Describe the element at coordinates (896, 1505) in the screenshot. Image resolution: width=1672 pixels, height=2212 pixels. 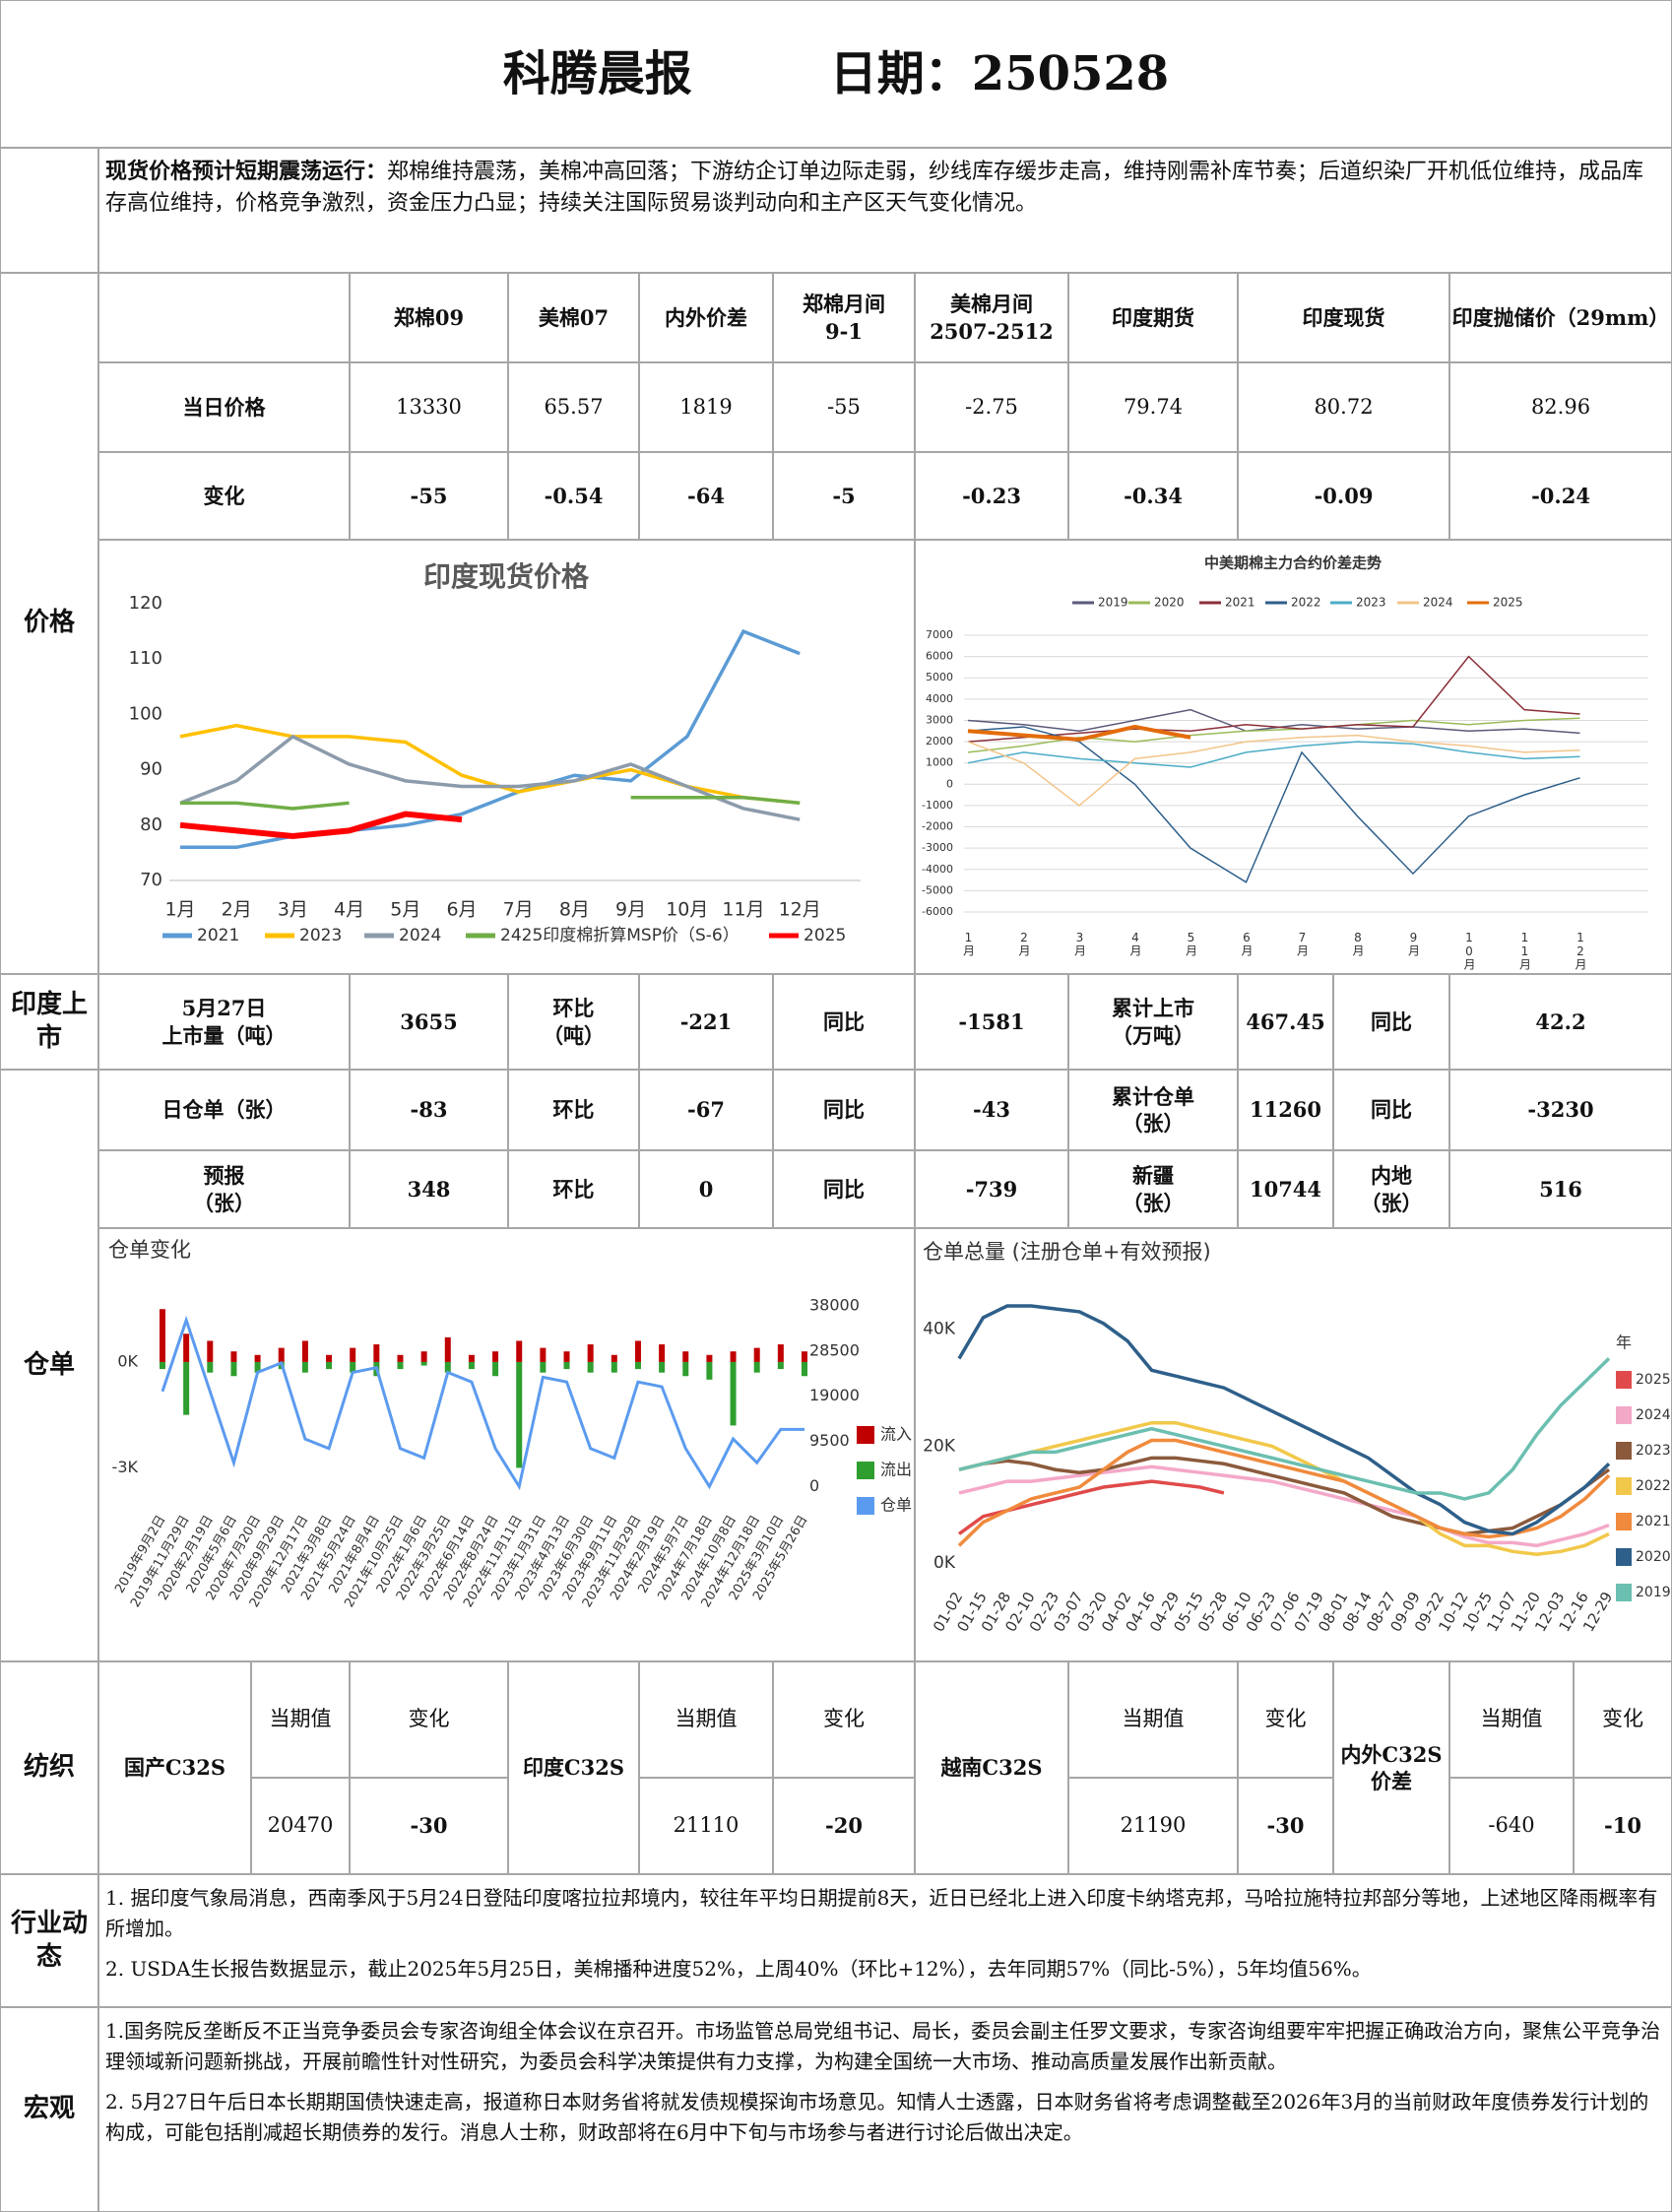
I see `legend-label: 仓单` at that location.